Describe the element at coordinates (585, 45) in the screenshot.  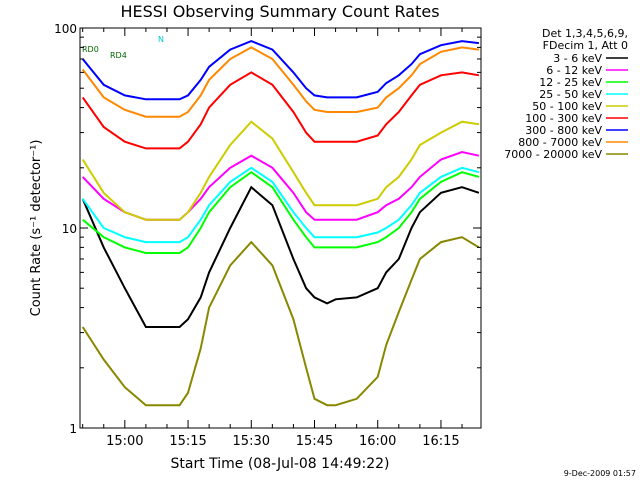
I see `legend-header: FDecim 1, Att 0` at that location.